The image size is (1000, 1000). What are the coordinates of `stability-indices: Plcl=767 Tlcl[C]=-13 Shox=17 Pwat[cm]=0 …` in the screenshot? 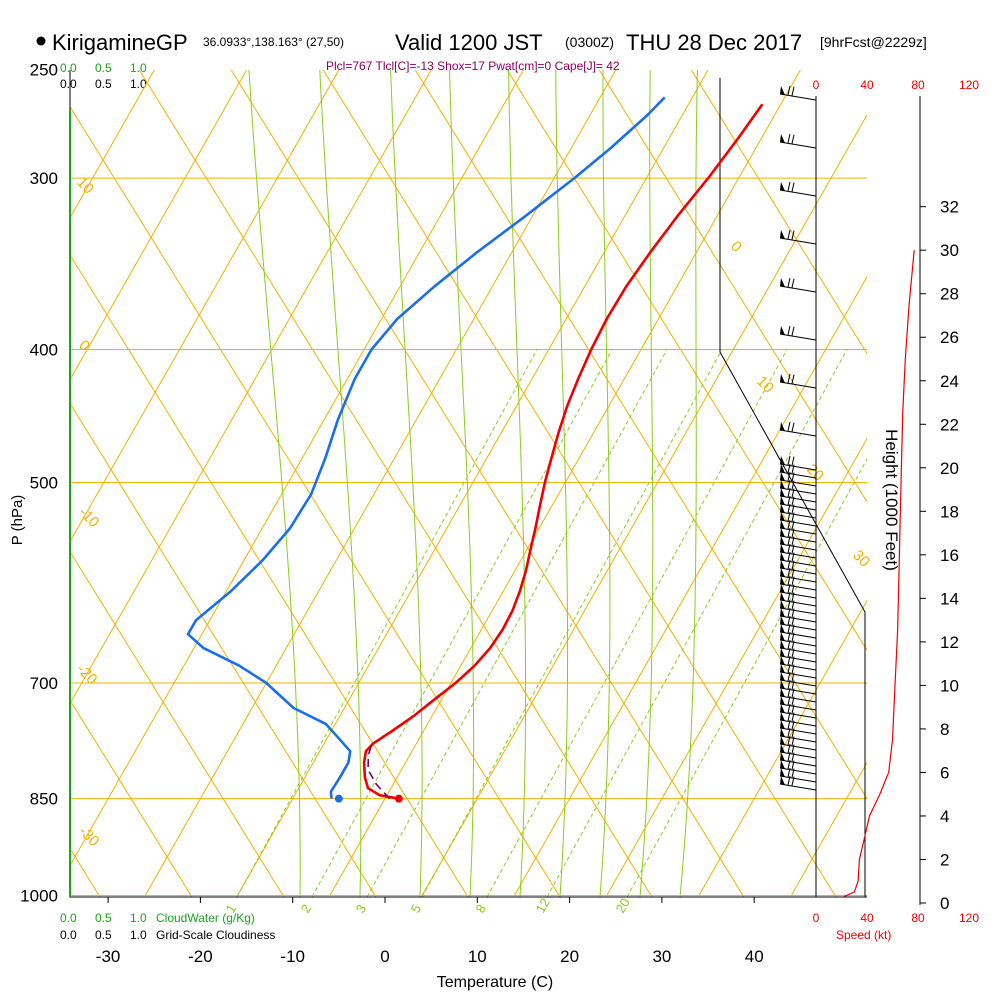 It's located at (473, 66).